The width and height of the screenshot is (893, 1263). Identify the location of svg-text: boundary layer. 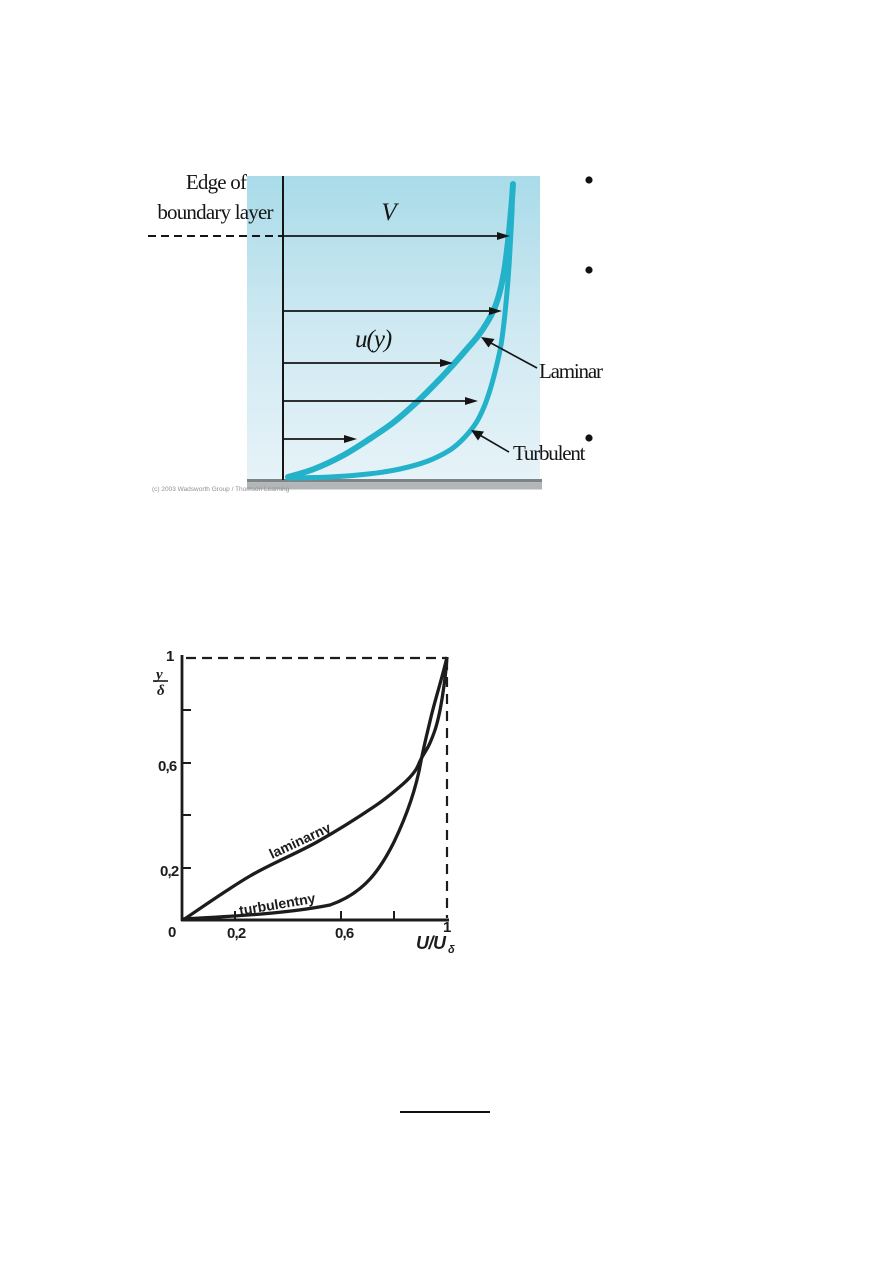
(215, 212).